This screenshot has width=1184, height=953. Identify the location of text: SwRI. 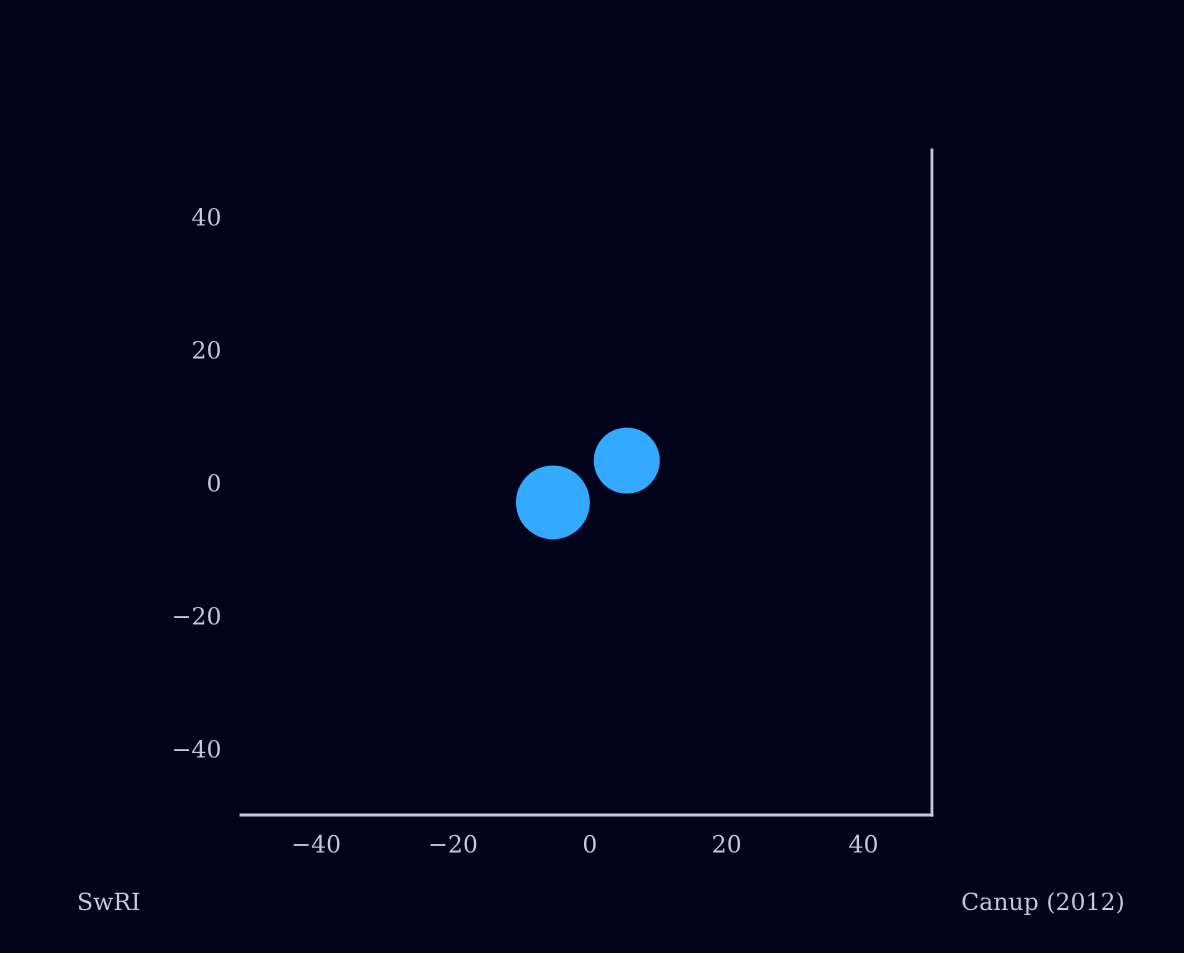
(109, 901).